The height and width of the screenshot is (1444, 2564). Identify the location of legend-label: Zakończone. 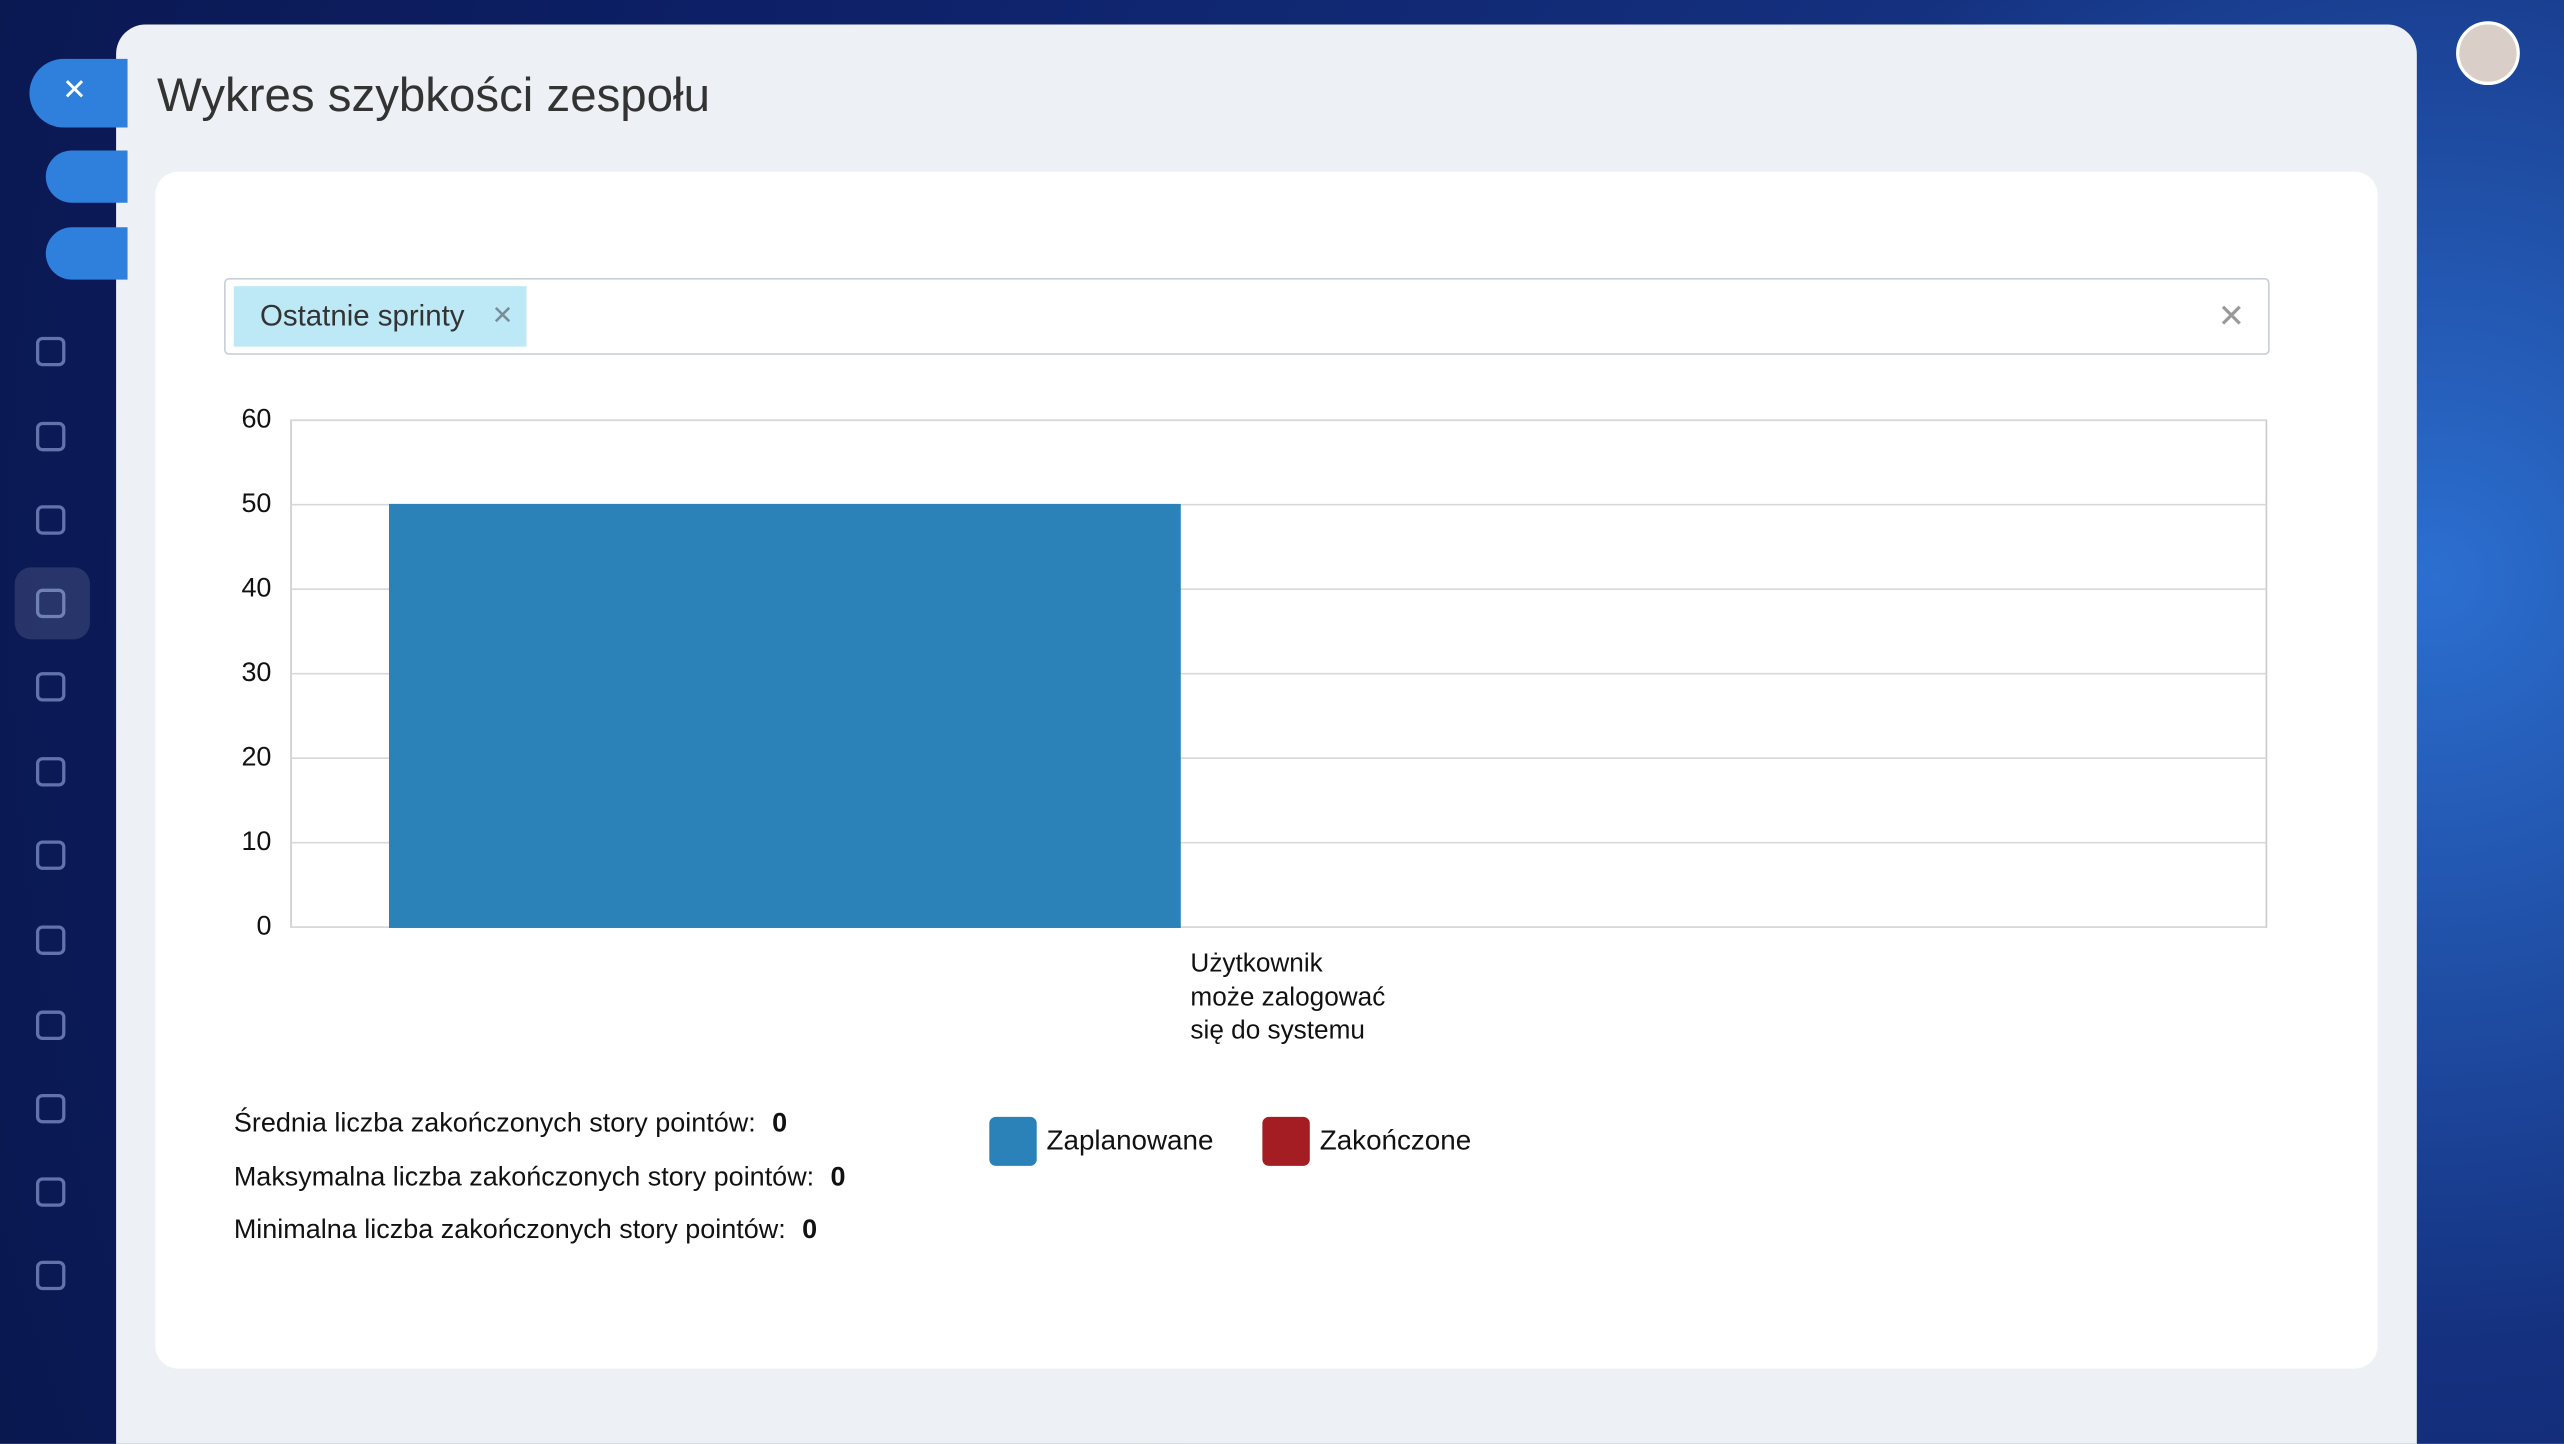
(1395, 1141).